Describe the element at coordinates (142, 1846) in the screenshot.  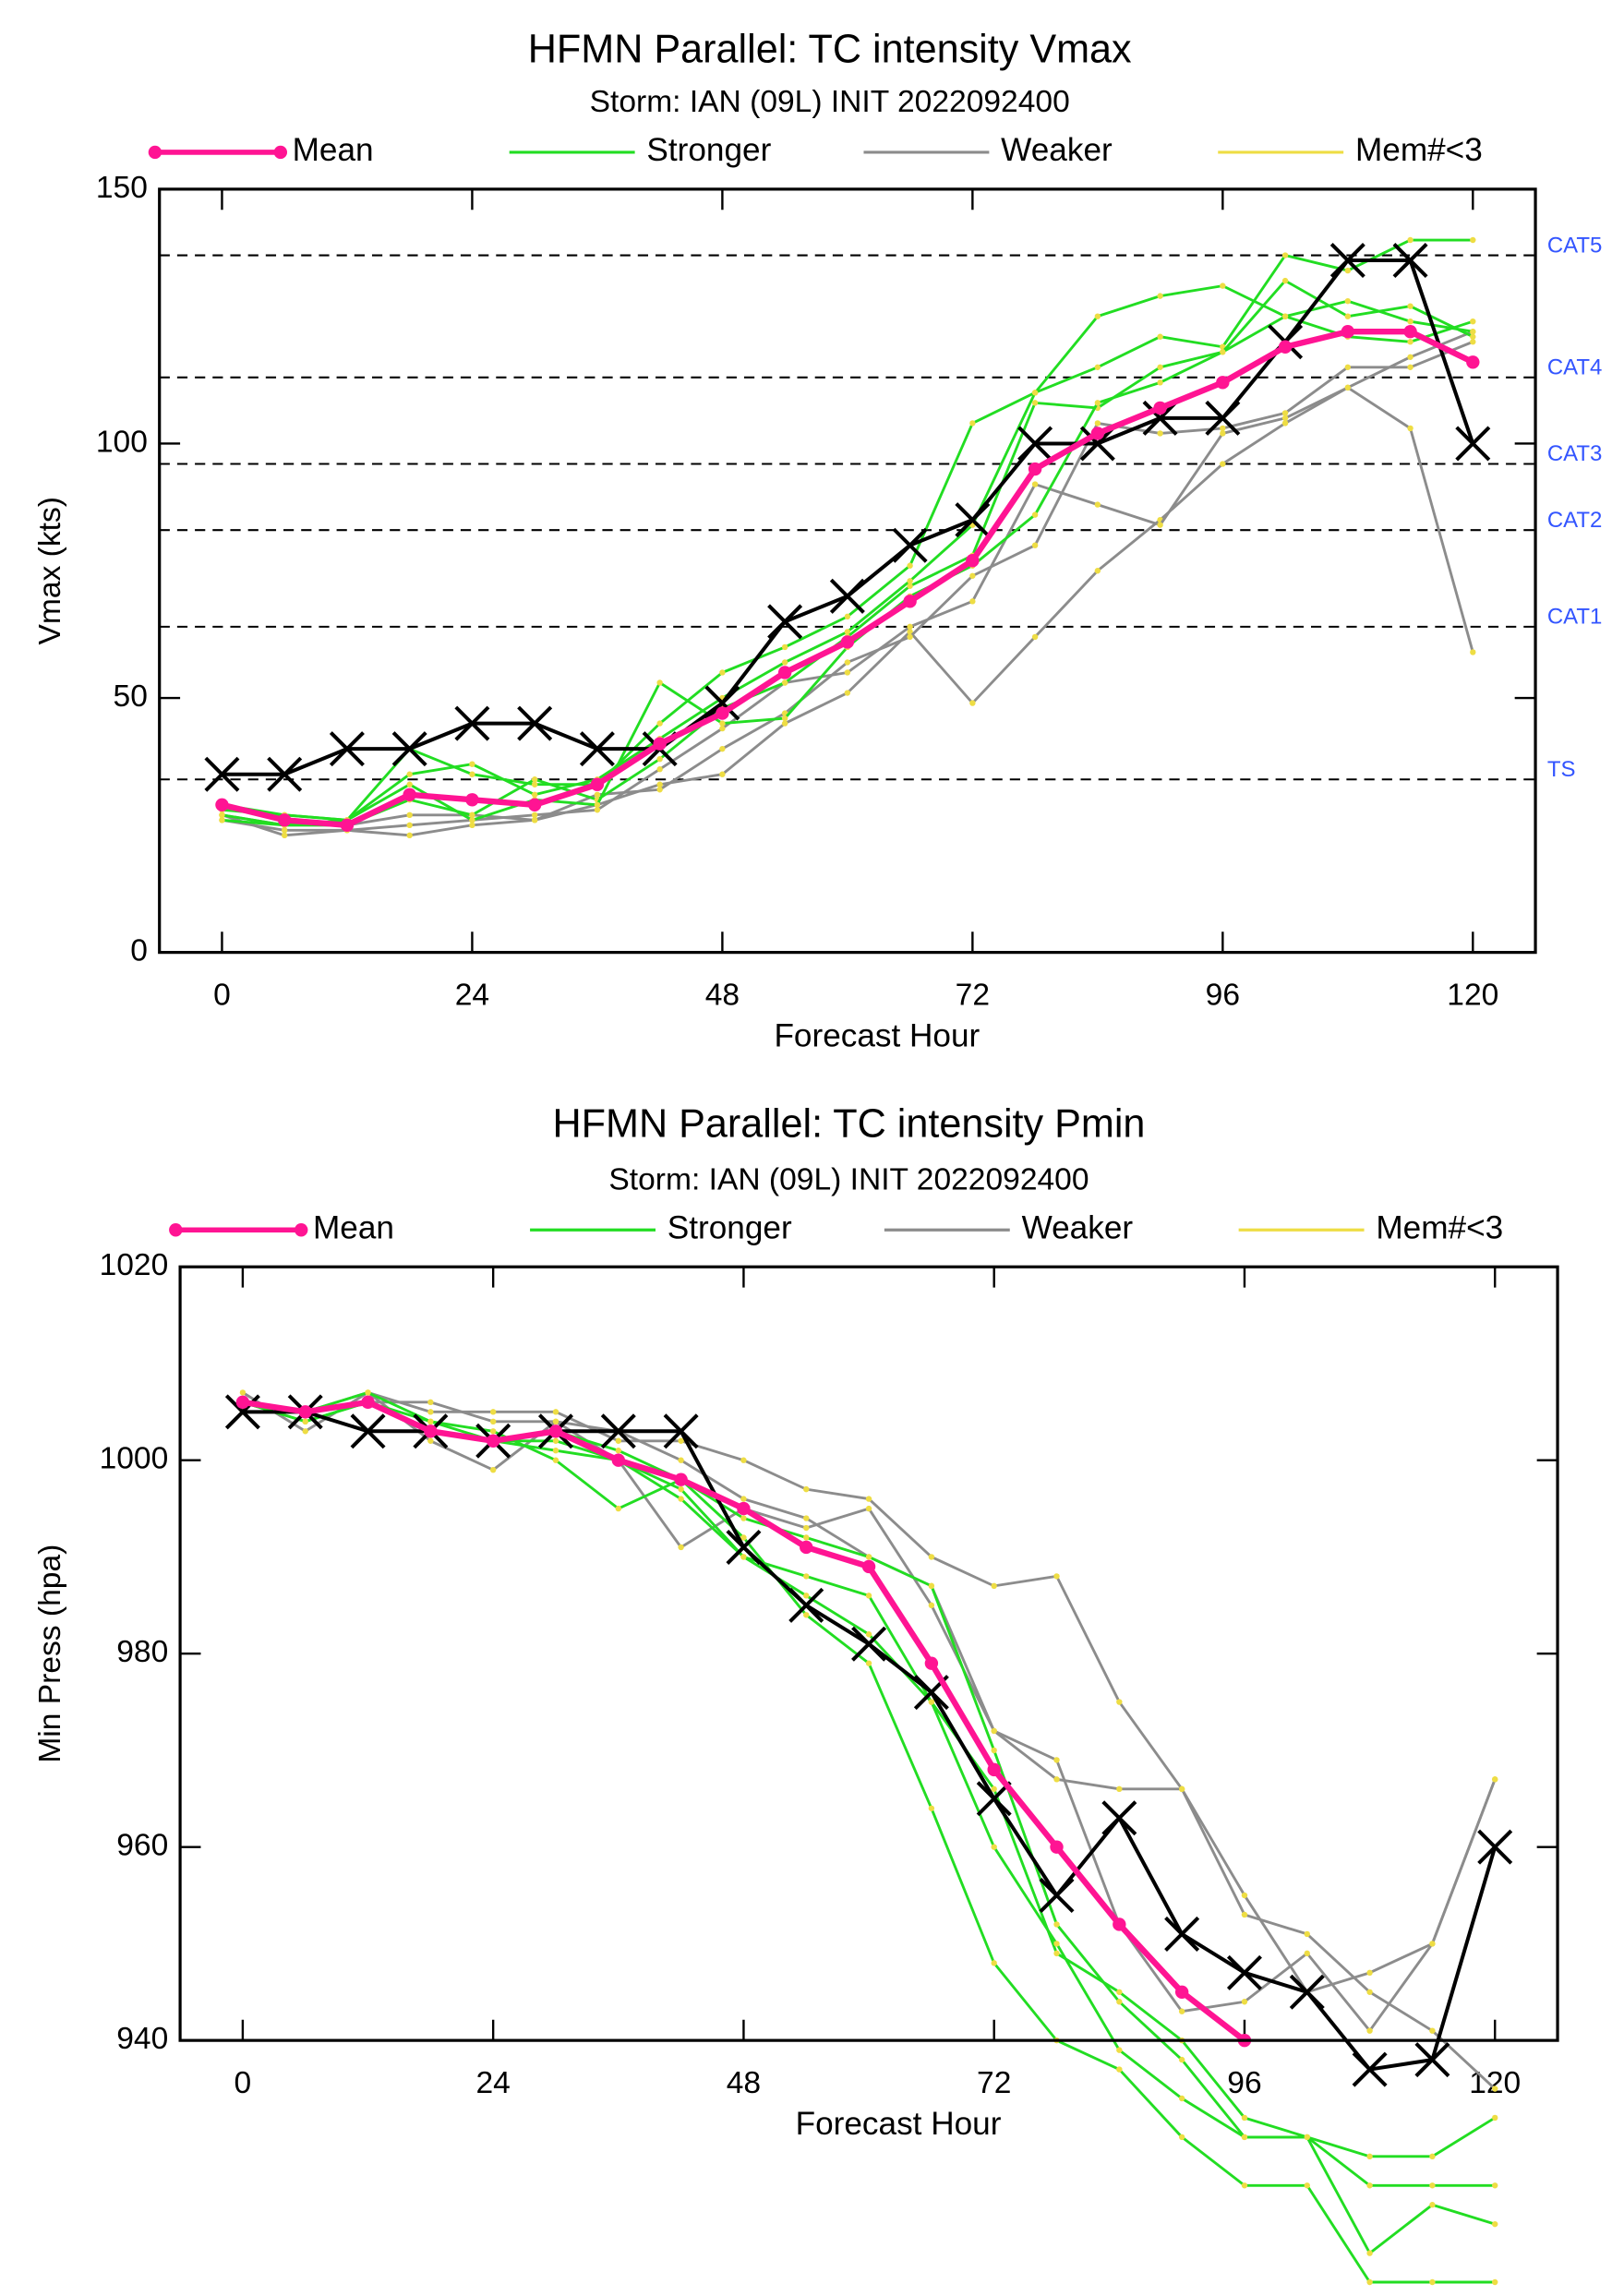
I see `y-tick-label: 960` at that location.